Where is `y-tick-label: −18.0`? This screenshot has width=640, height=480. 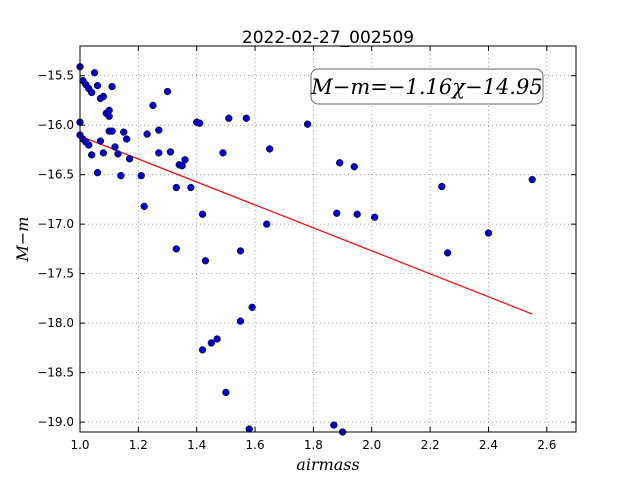
y-tick-label: −18.0 is located at coordinates (55, 323).